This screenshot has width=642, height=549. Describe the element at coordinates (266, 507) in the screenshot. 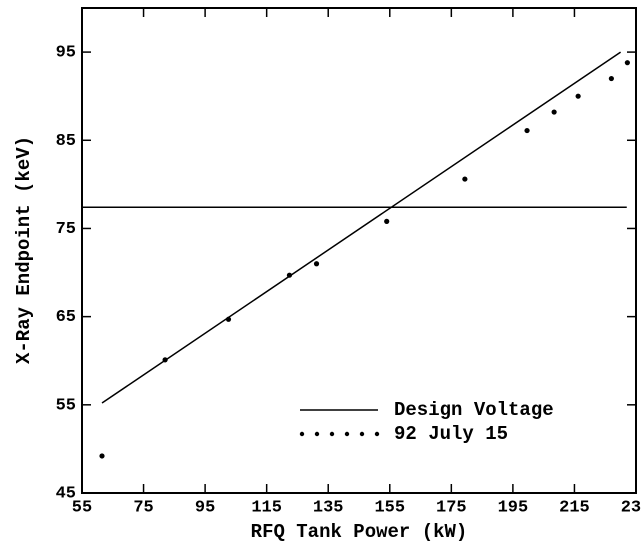

I see `x-tick-label: 115` at that location.